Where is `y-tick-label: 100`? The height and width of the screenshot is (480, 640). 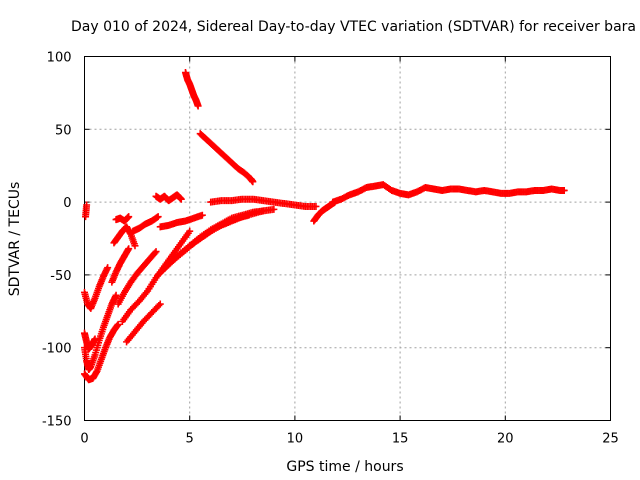 y-tick-label: 100 is located at coordinates (59, 58).